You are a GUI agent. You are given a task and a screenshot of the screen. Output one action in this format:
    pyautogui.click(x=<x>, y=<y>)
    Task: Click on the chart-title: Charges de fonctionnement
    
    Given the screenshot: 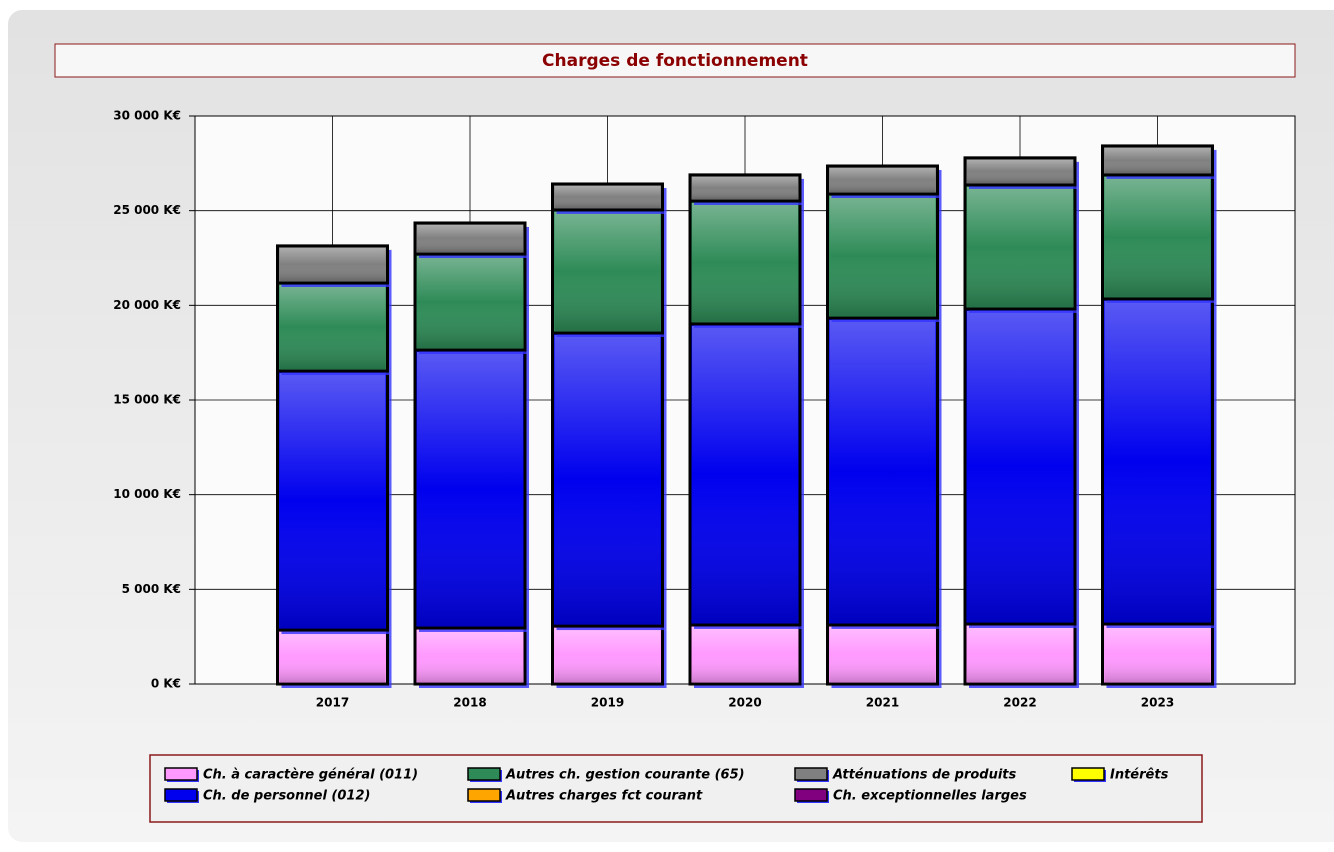 What is the action you would take?
    pyautogui.click(x=675, y=61)
    